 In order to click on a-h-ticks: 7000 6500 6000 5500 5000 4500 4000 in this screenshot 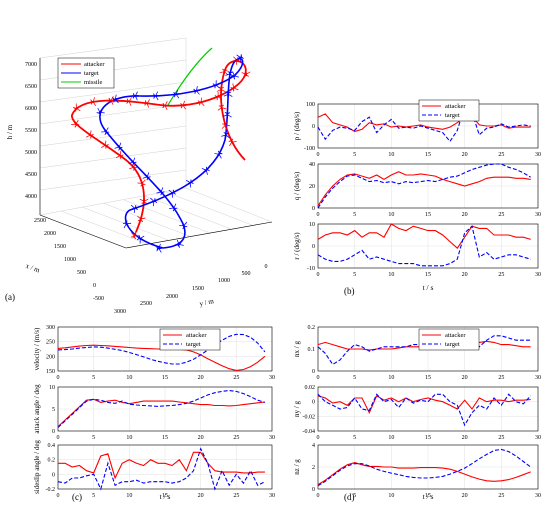, I will do `click(31, 131)`.